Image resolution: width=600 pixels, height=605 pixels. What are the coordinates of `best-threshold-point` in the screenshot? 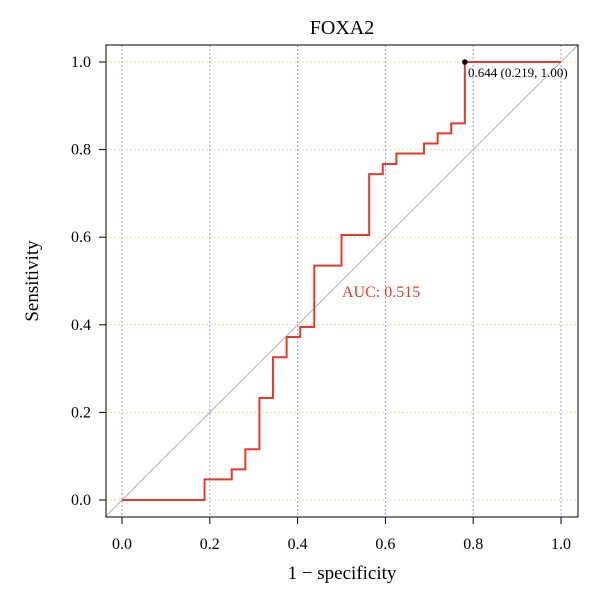 It's located at (465, 62).